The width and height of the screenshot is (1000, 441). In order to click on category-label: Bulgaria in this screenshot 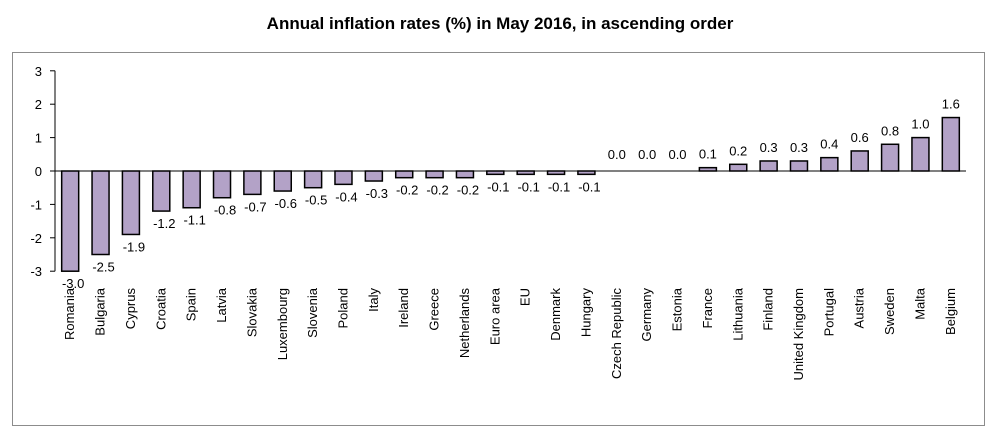, I will do `click(100, 311)`.